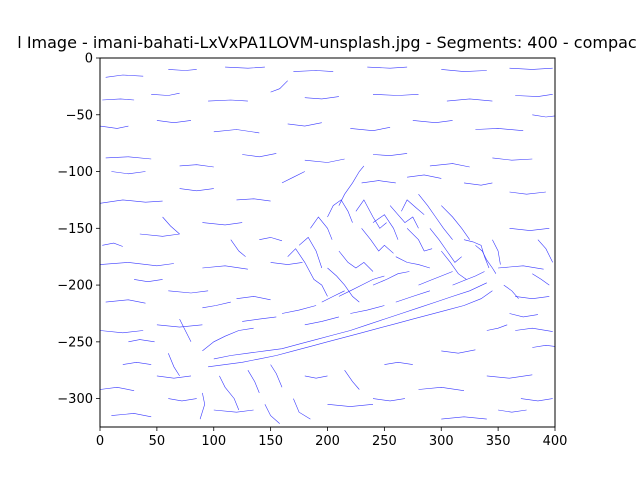 The image size is (640, 480). What do you see at coordinates (498, 441) in the screenshot?
I see `x-tick-label-7: 350` at bounding box center [498, 441].